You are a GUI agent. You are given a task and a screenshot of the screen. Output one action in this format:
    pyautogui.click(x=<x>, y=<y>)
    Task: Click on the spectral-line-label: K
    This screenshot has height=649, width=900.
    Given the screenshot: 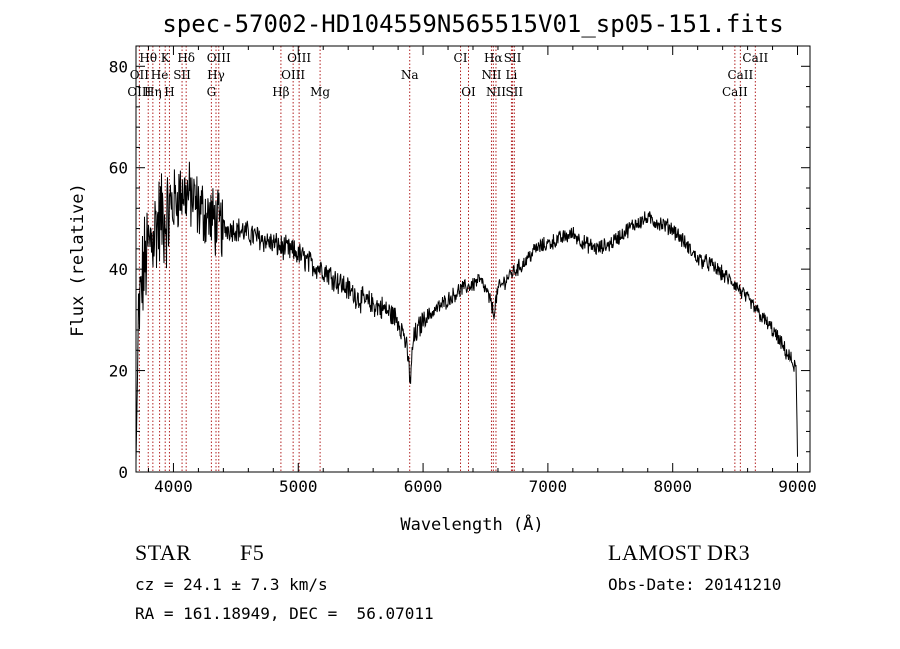 What is the action you would take?
    pyautogui.click(x=166, y=58)
    